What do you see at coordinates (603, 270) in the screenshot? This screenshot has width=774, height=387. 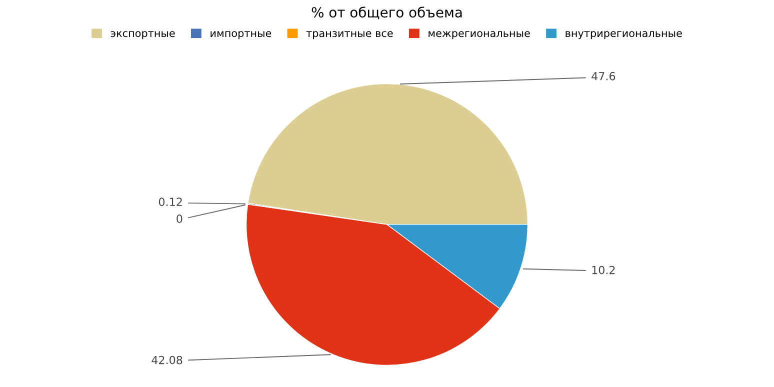 I see `data-label: 10.2` at bounding box center [603, 270].